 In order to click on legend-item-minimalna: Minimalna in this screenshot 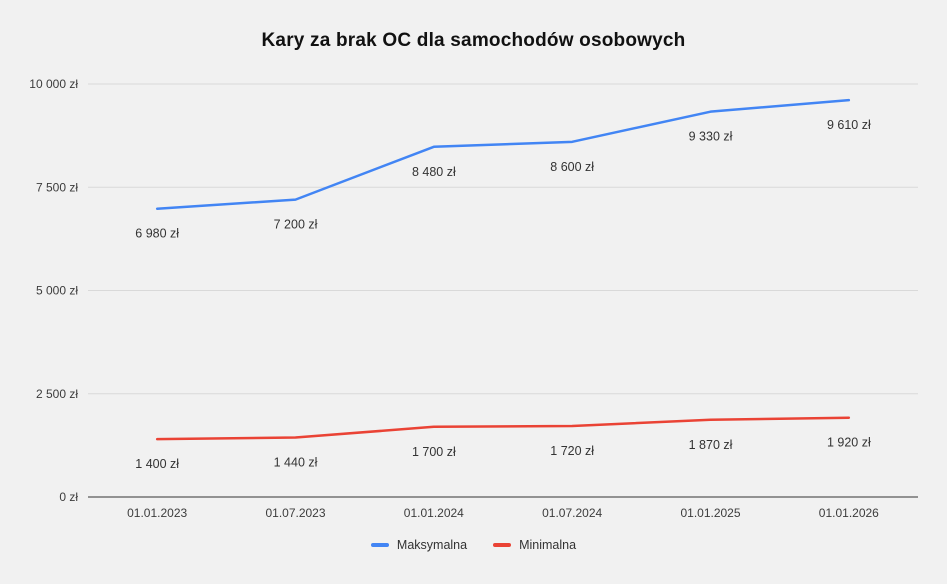, I will do `click(534, 545)`.